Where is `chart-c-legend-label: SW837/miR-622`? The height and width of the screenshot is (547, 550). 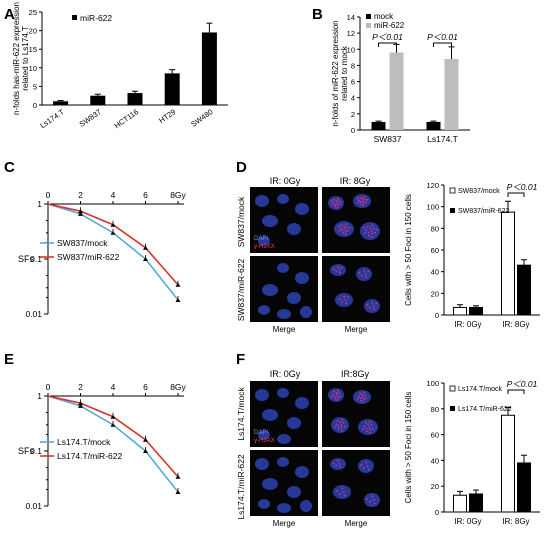 chart-c-legend-label: SW837/miR-622 is located at coordinates (88, 257).